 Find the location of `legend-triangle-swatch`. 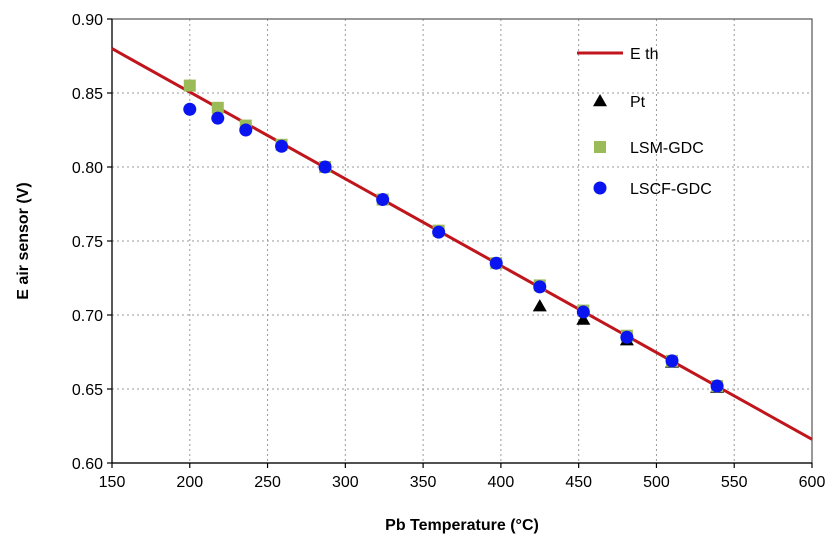

legend-triangle-swatch is located at coordinates (600, 100).